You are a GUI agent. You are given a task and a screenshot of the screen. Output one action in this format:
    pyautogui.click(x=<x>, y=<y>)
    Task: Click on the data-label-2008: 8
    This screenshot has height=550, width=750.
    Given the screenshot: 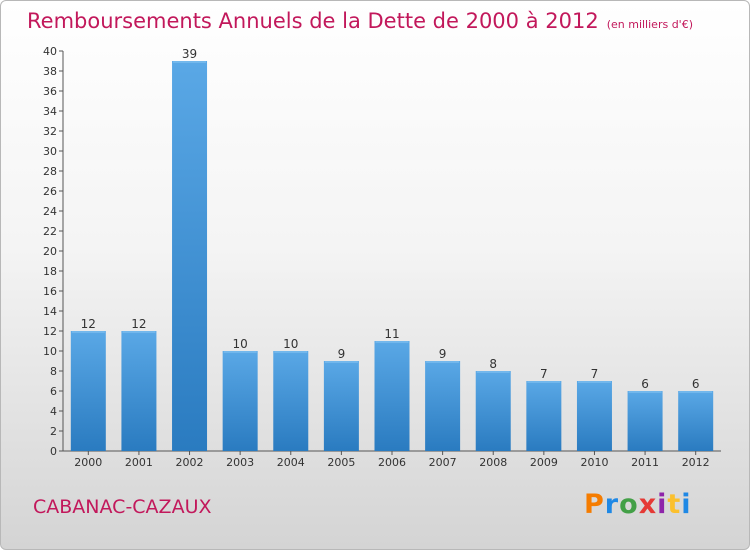 What is the action you would take?
    pyautogui.click(x=493, y=364)
    